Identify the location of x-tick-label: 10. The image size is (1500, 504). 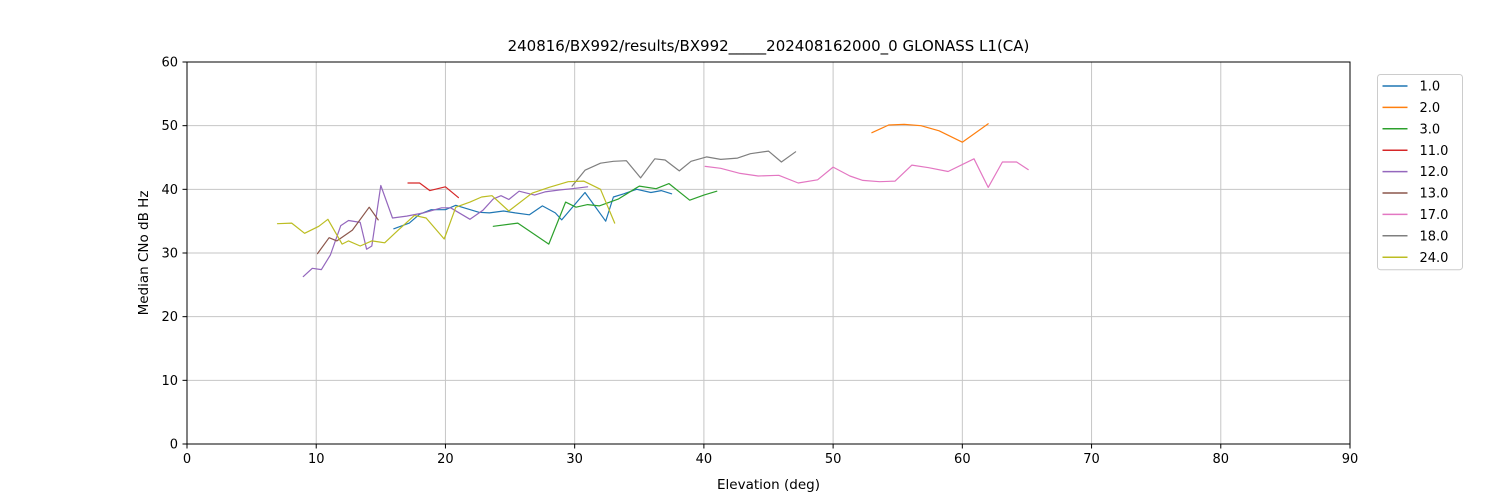
(316, 459).